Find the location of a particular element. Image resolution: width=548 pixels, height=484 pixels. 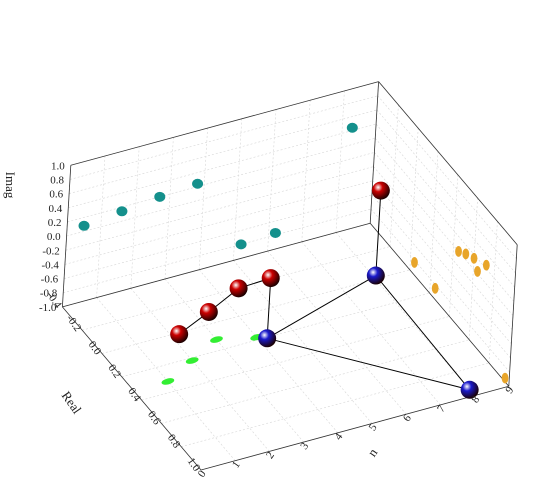

tick-label-imag: 0.2 is located at coordinates (55, 223).